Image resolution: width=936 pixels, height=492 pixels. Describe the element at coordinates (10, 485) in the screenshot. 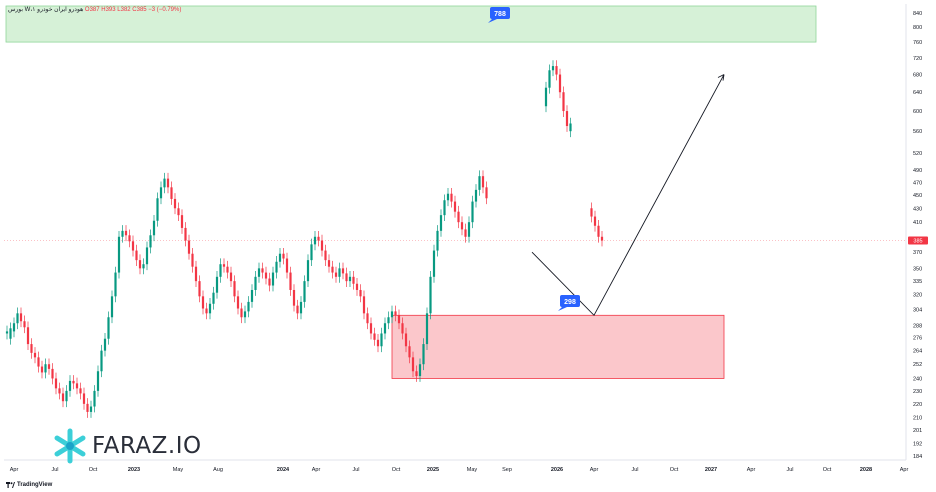

I see `tradingview-icon` at that location.